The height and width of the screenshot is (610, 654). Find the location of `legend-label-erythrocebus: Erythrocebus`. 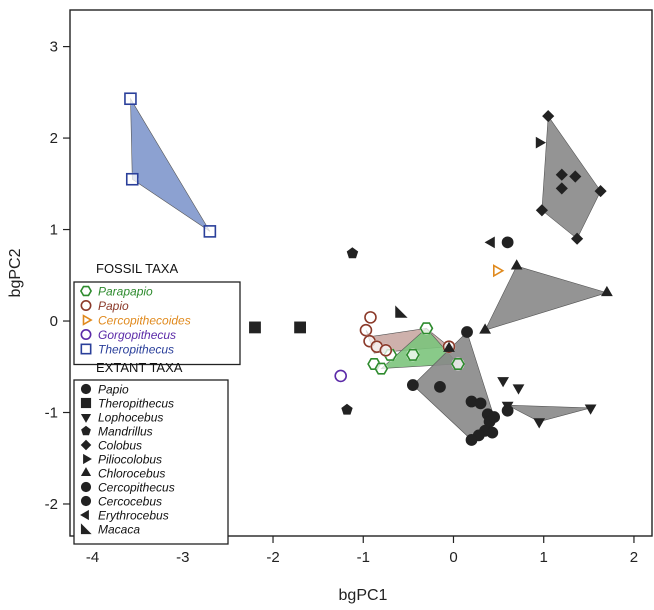

legend-label-erythrocebus: Erythrocebus is located at coordinates (133, 516).